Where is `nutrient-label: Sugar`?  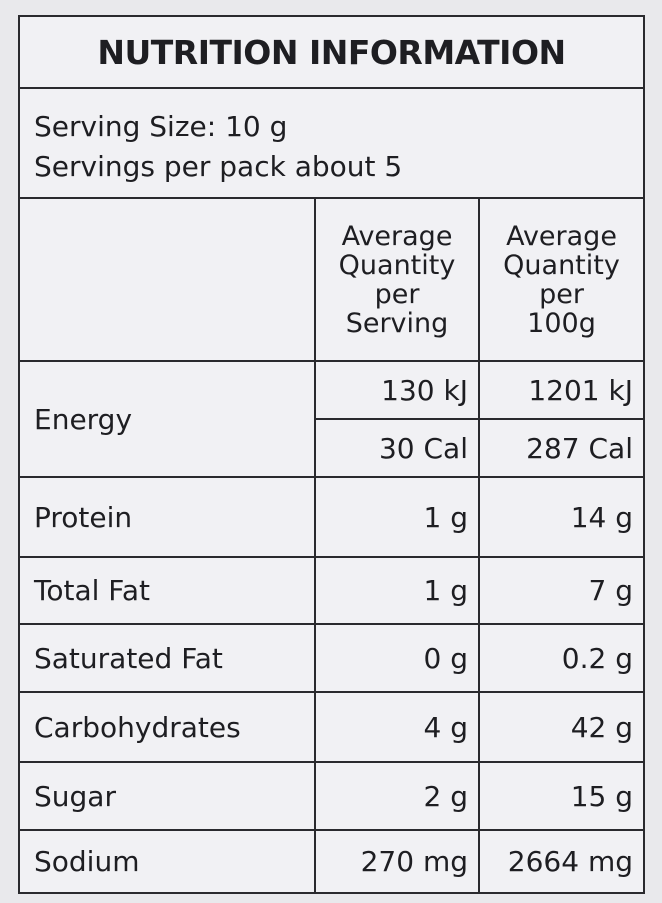
nutrient-label: Sugar is located at coordinates (168, 796).